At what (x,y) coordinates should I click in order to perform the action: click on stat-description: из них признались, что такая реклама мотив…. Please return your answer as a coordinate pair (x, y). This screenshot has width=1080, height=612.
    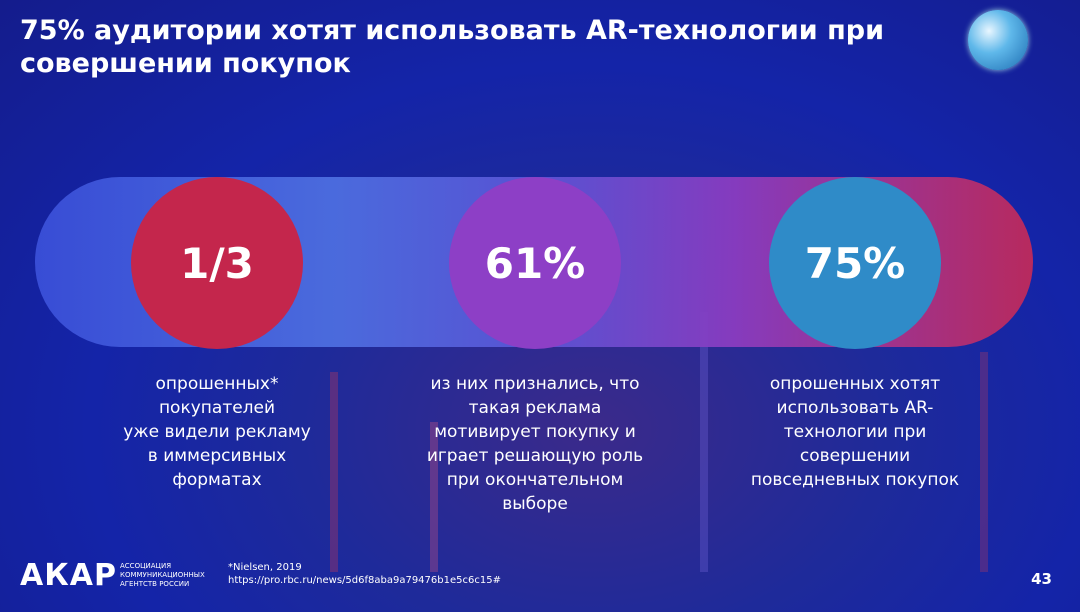
    Looking at the image, I should click on (535, 444).